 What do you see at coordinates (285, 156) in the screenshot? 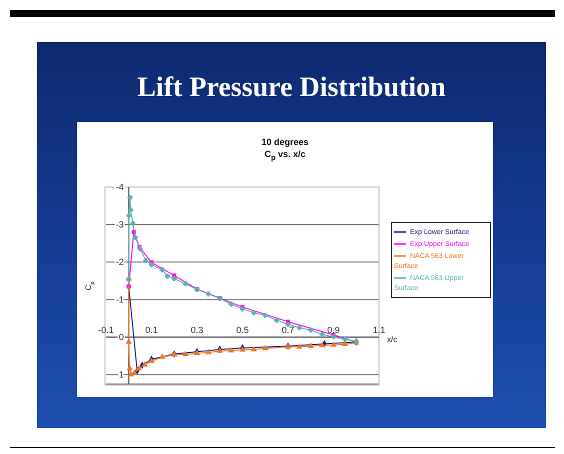
I see `text: C$_{p}$ vs. x/c` at bounding box center [285, 156].